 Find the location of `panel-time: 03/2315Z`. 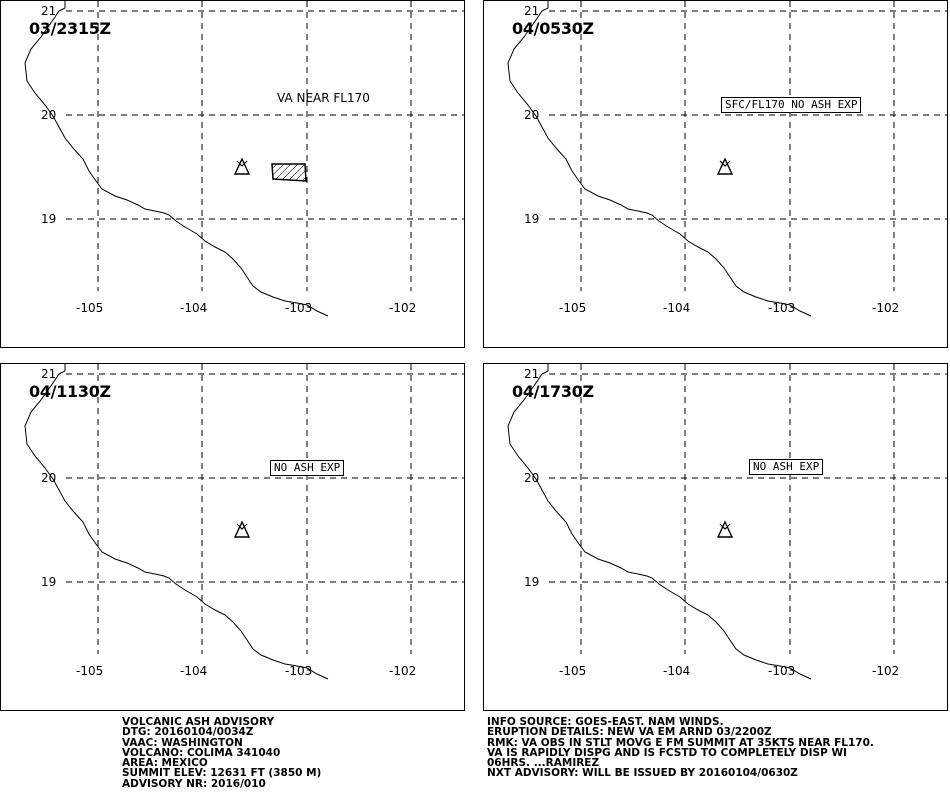

panel-time: 03/2315Z is located at coordinates (70, 28).